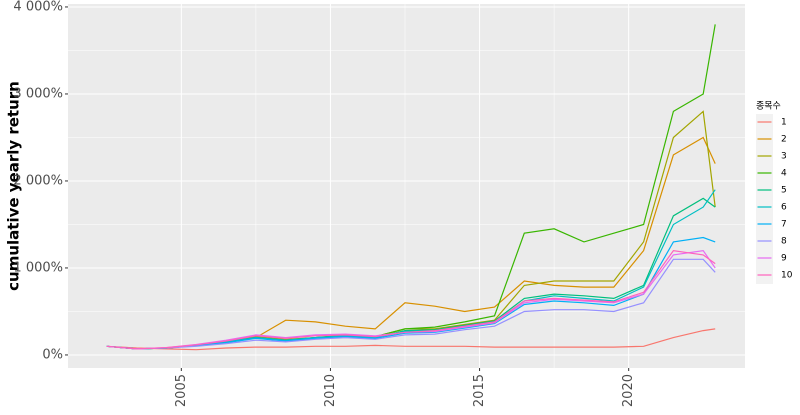 The image size is (800, 415). Describe the element at coordinates (38, 93) in the screenshot. I see `y-tick-label: 3 000%` at that location.